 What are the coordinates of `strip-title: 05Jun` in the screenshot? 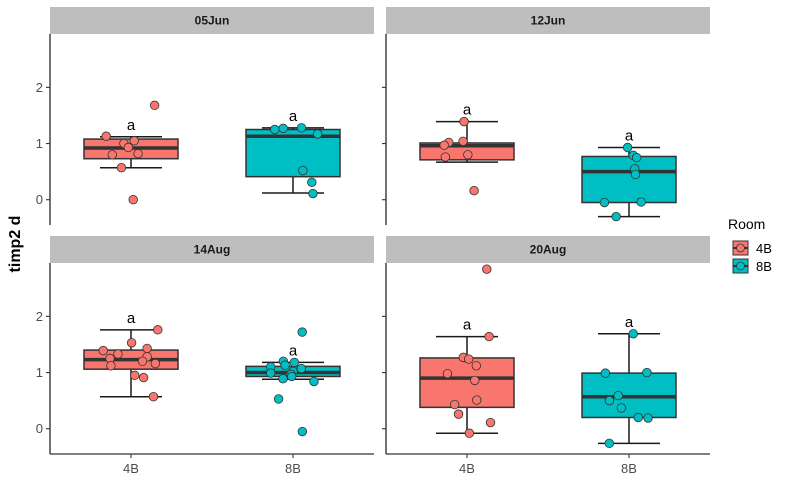 It's located at (212, 21).